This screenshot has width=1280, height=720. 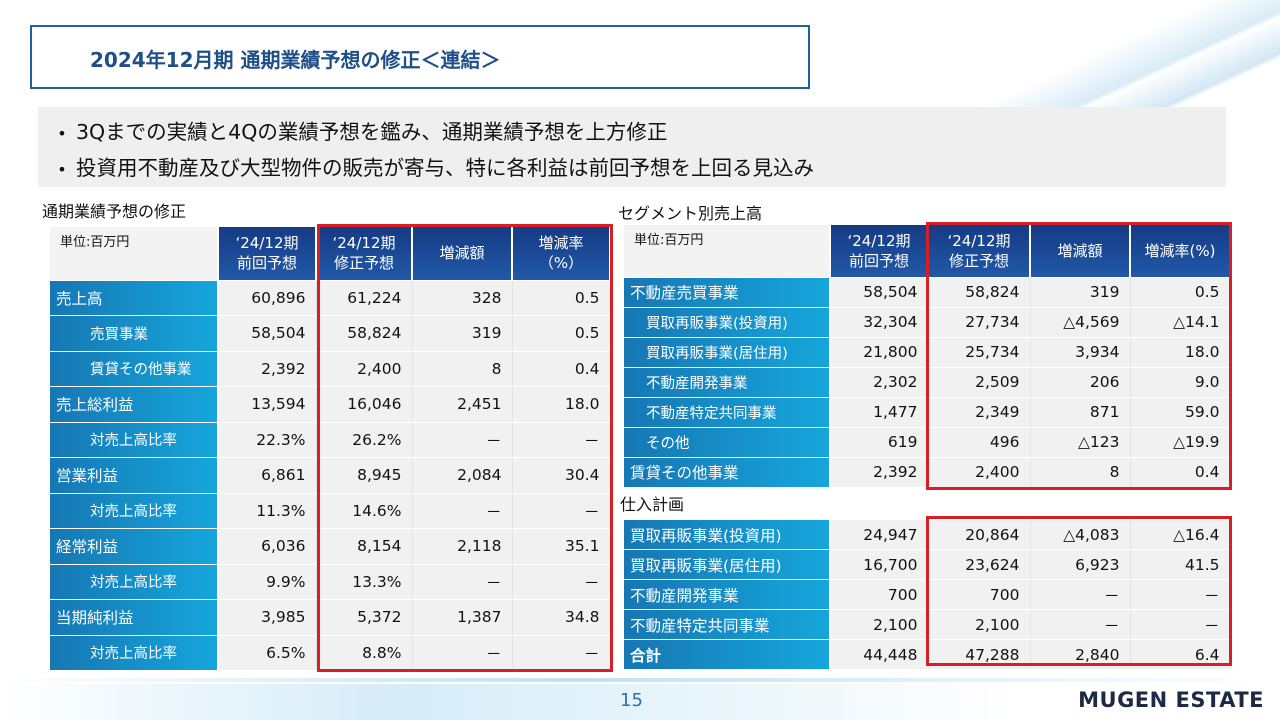 I want to click on header-change-rate: 増減率(%), so click(x=1180, y=251).